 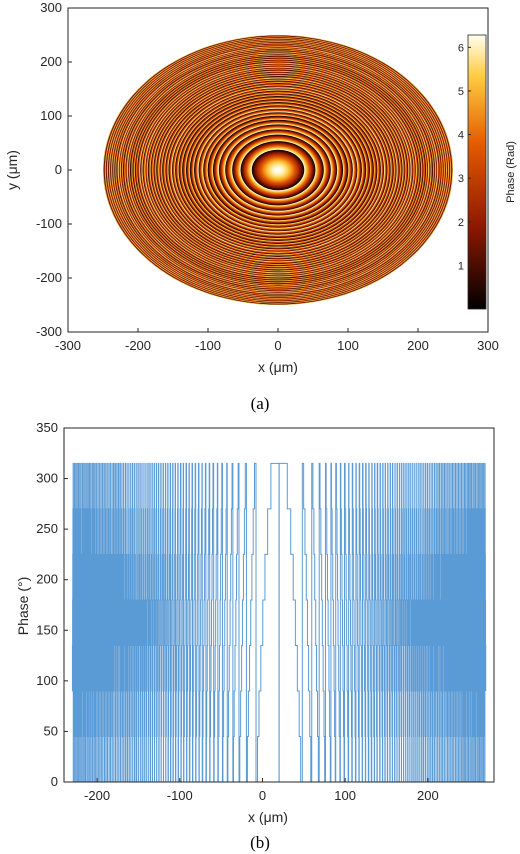 What do you see at coordinates (54, 781) in the screenshot?
I see `y-tick-label-b: 0` at bounding box center [54, 781].